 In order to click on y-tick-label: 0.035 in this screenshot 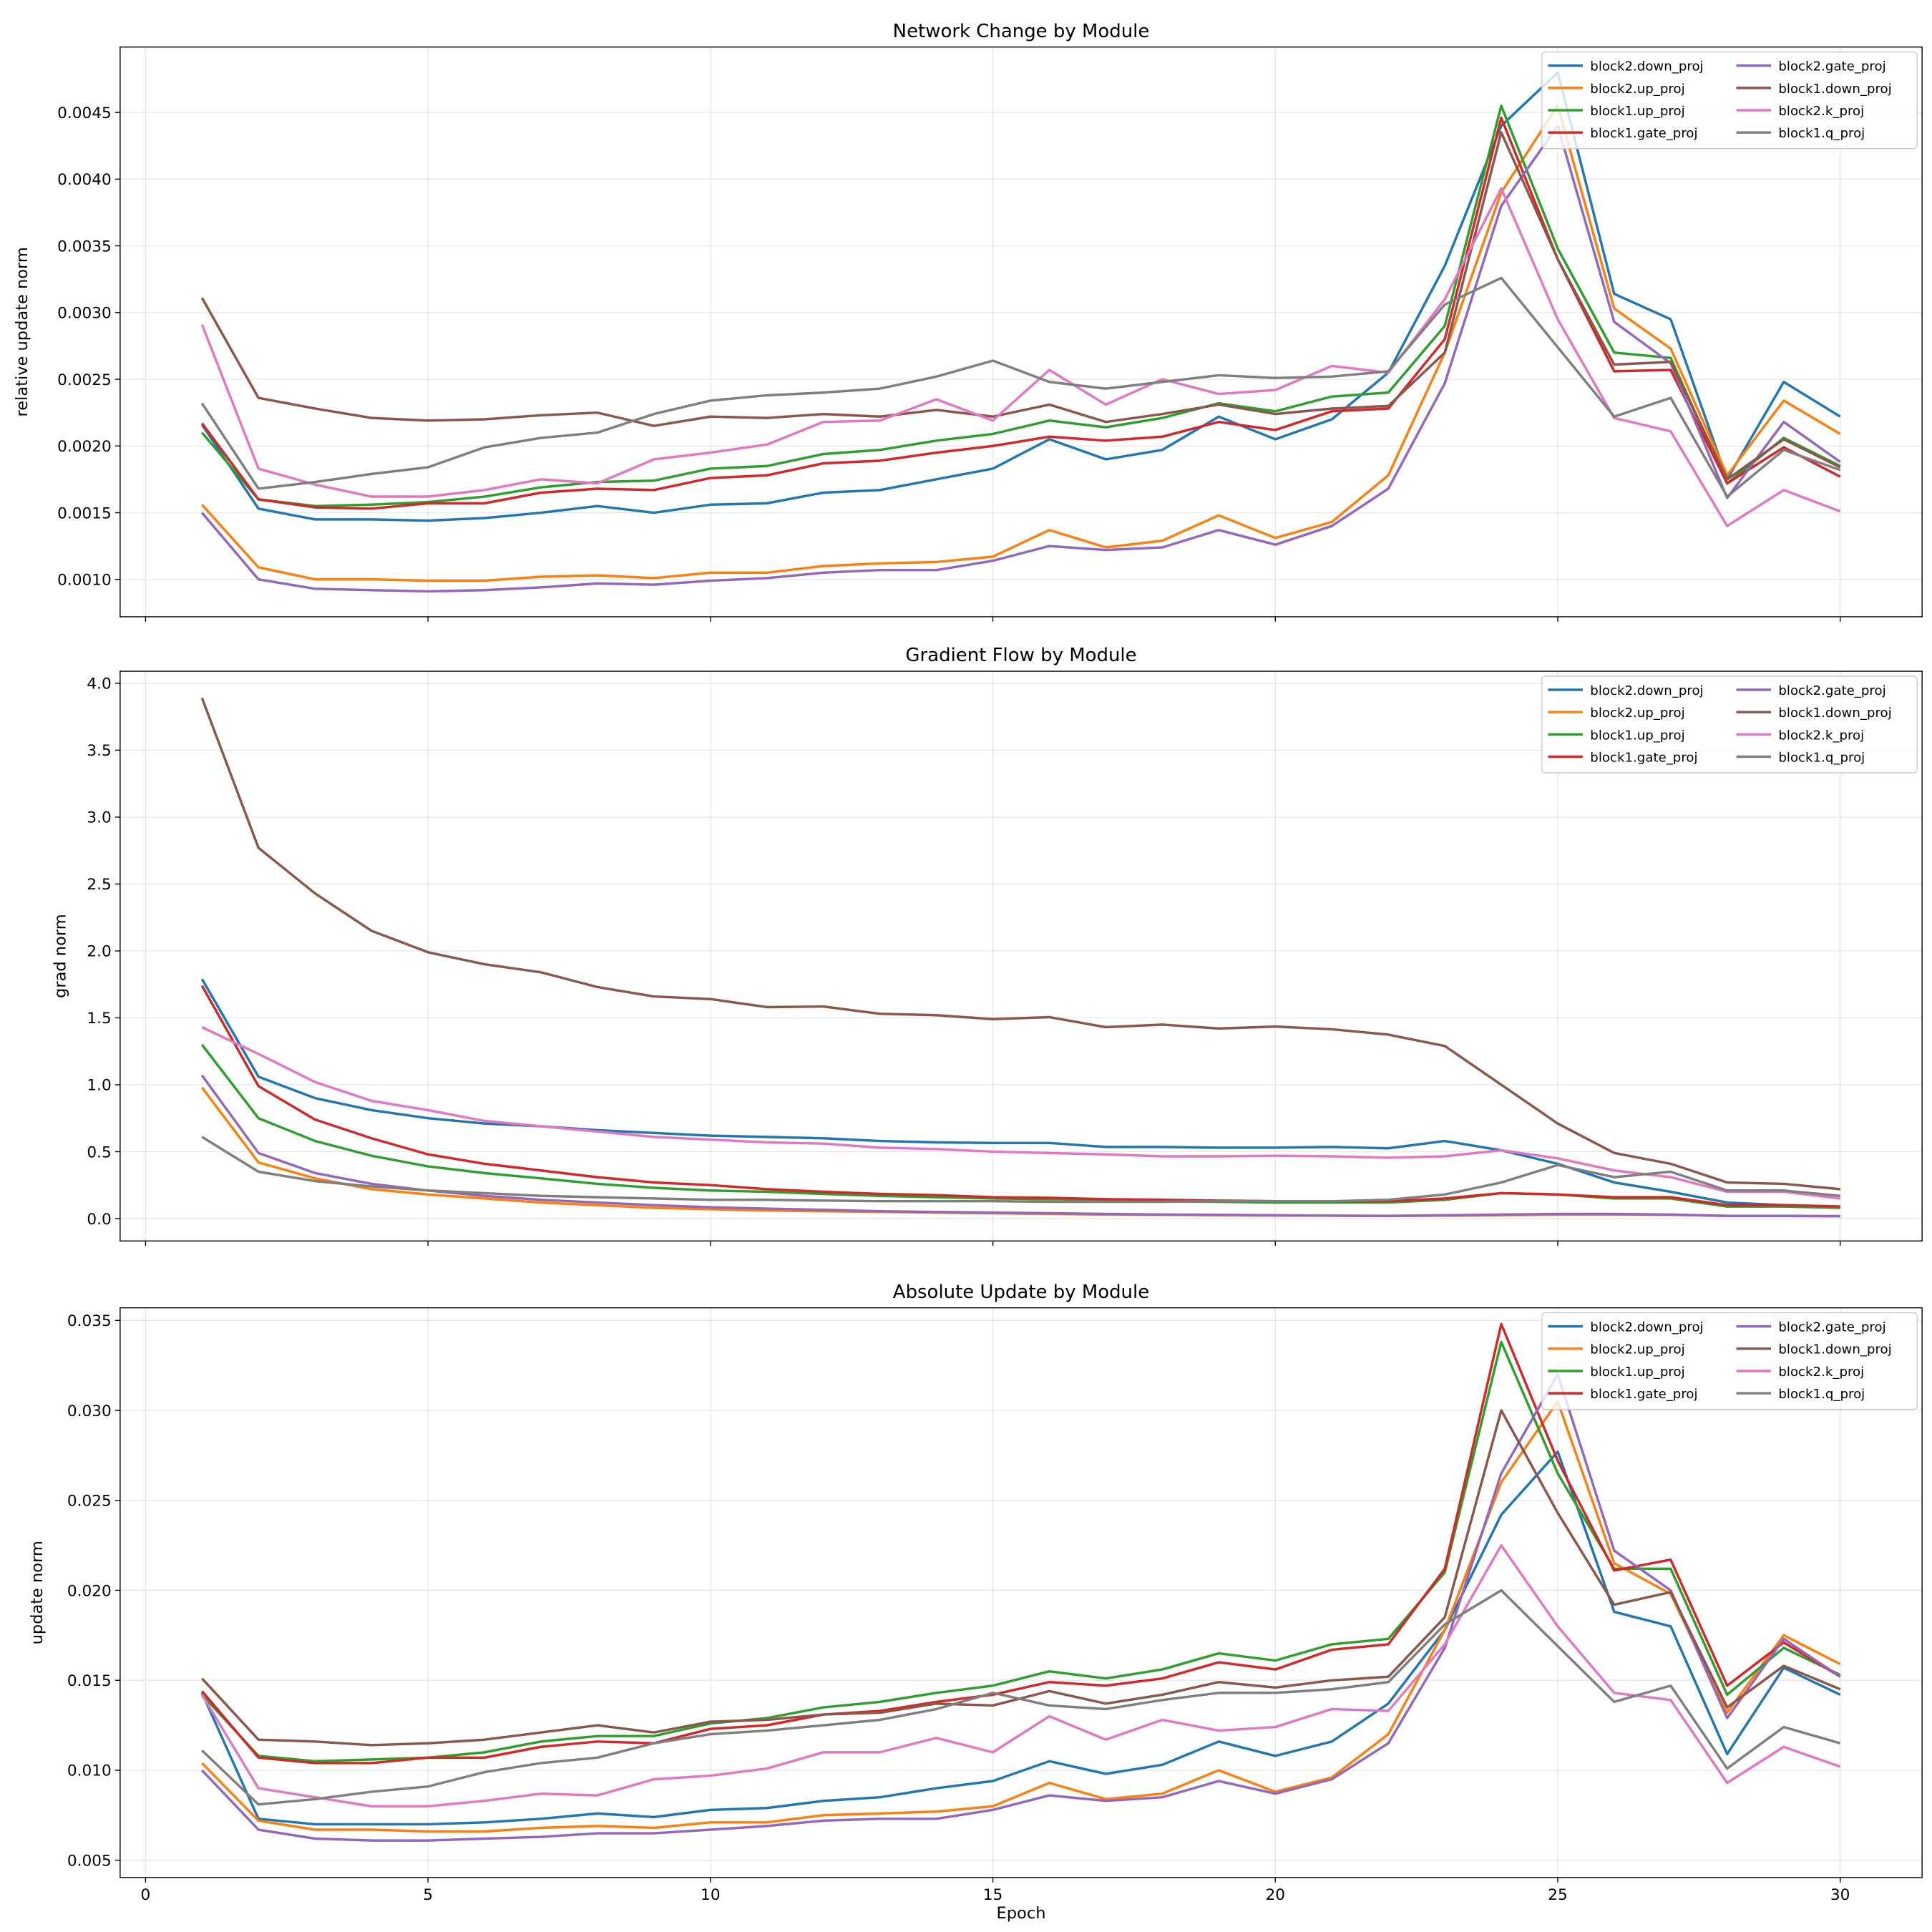, I will do `click(89, 1321)`.